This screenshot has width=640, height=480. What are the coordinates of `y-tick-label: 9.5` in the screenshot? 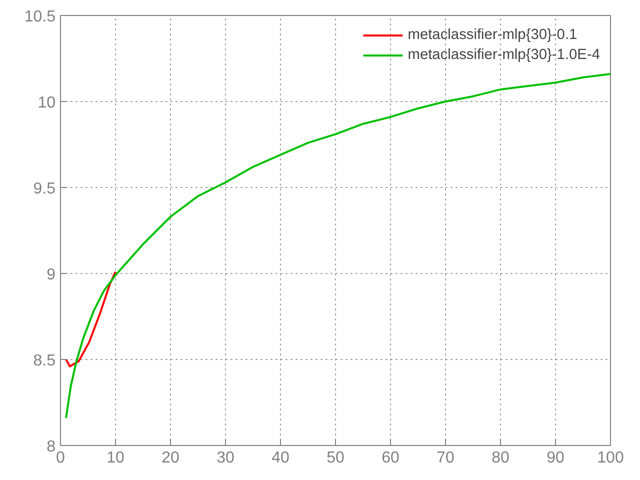 It's located at (44, 189).